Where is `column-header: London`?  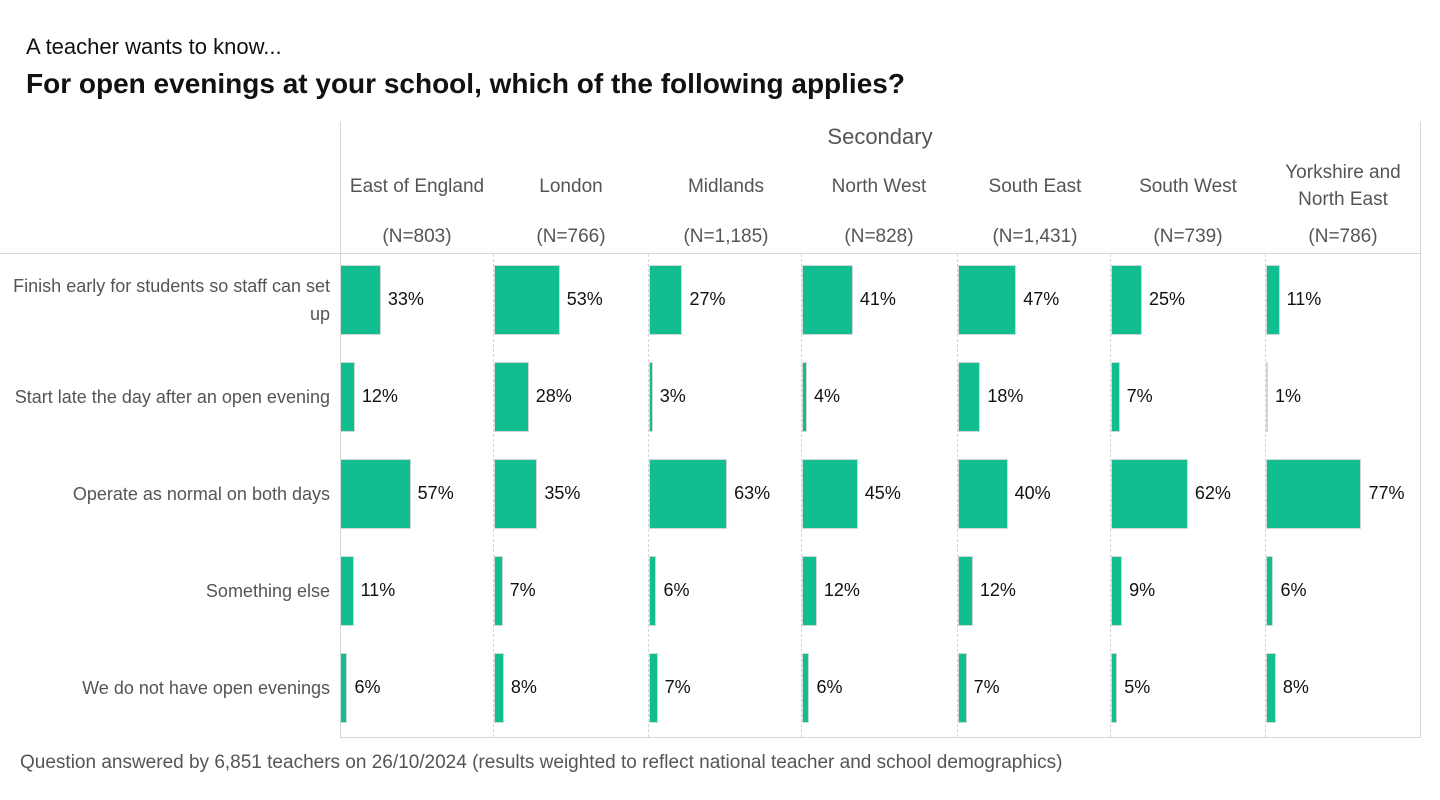 column-header: London is located at coordinates (571, 186).